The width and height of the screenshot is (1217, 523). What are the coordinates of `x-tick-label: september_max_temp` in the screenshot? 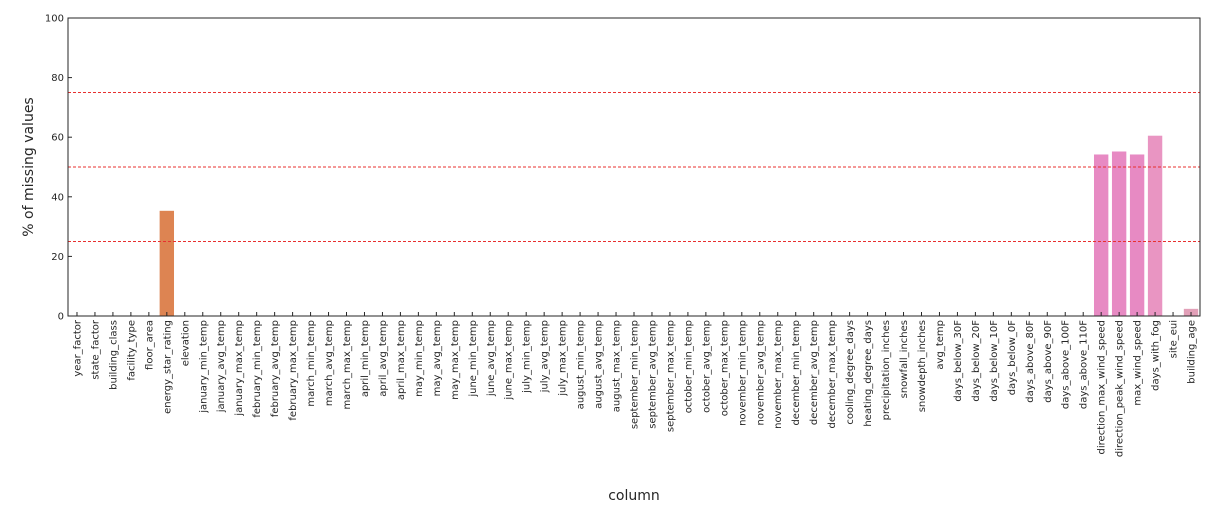 It's located at (670, 376).